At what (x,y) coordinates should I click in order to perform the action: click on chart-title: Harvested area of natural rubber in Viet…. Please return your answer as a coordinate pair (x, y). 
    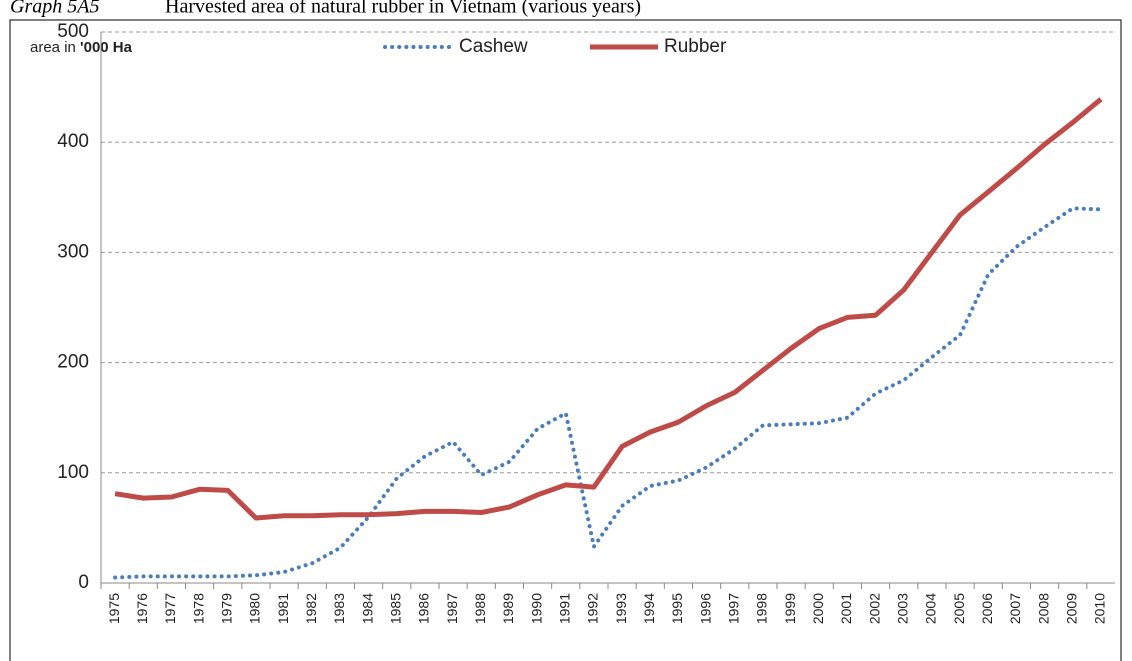
    Looking at the image, I should click on (403, 9).